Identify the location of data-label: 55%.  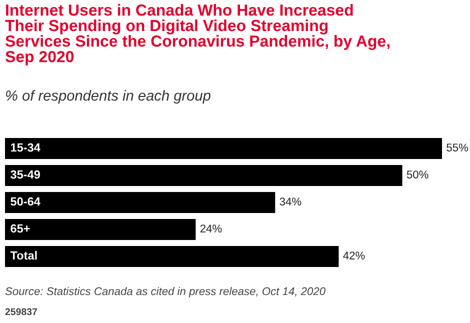
(457, 148).